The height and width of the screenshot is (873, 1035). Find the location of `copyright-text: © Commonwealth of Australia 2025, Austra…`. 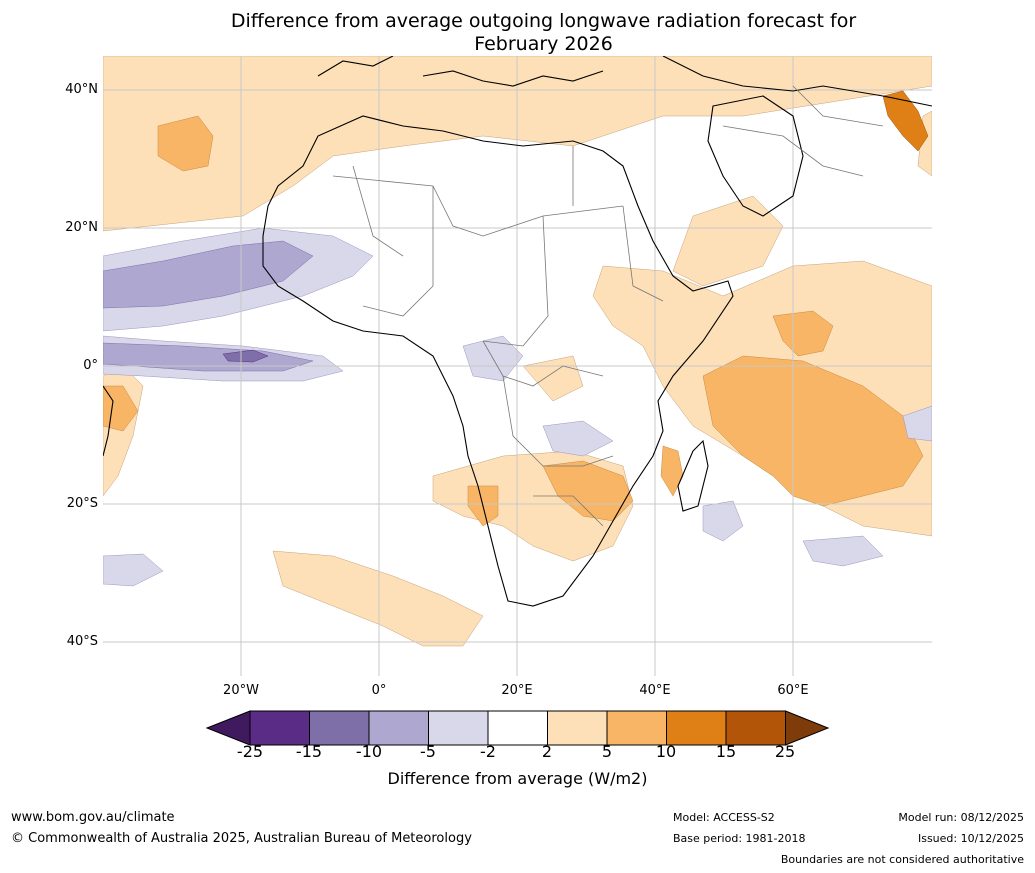

copyright-text: © Commonwealth of Australia 2025, Austra… is located at coordinates (241, 838).